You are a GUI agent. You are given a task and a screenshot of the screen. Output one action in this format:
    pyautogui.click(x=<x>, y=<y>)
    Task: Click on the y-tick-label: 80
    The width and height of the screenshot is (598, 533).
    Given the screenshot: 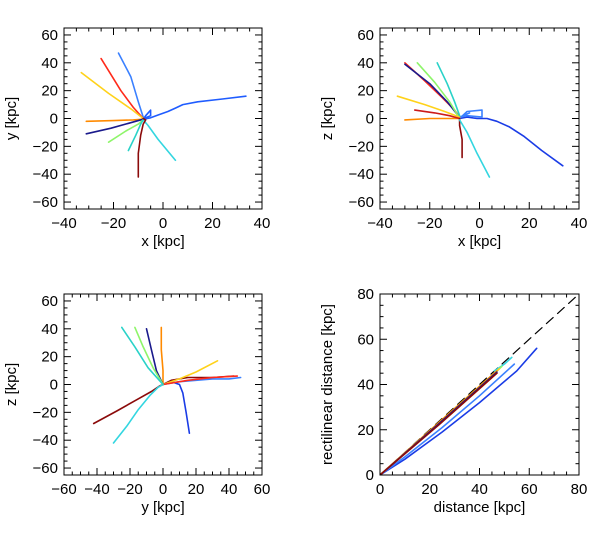 What is the action you would take?
    pyautogui.click(x=365, y=294)
    